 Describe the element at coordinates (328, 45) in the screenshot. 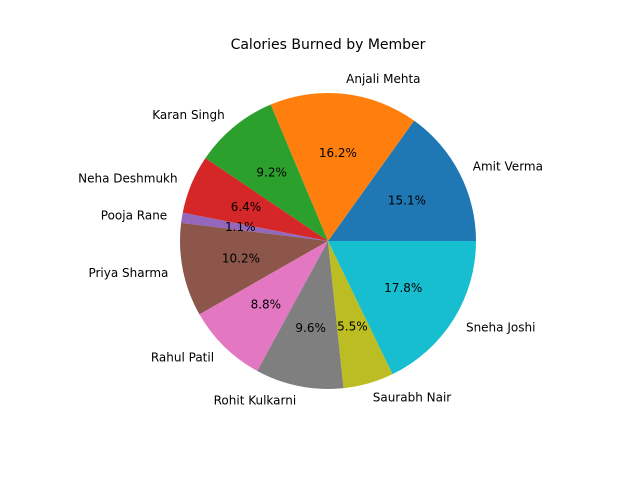

I see `chart-title: Calories Burned by Member` at that location.